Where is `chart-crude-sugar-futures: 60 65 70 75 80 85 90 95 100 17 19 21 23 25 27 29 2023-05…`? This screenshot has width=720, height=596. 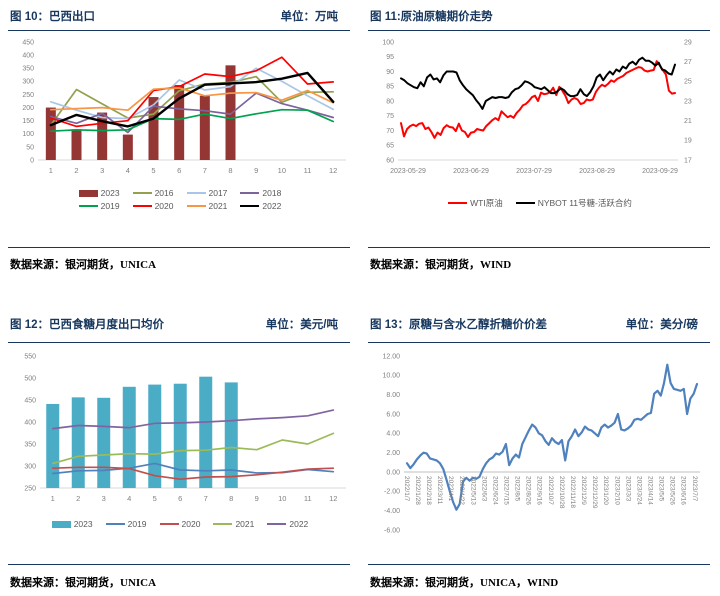
chart-crude-sugar-futures: 60 65 70 75 80 85 90 95 100 17 19 21 23 25 27 29 2023-05… is located at coordinates (540, 111).